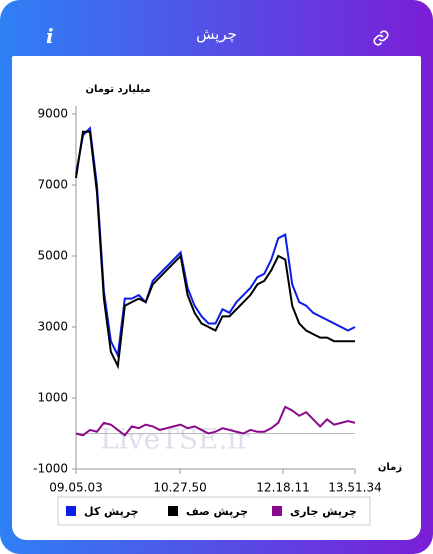  What do you see at coordinates (75, 488) in the screenshot?
I see `x-tick-label: 09.05.03` at bounding box center [75, 488].